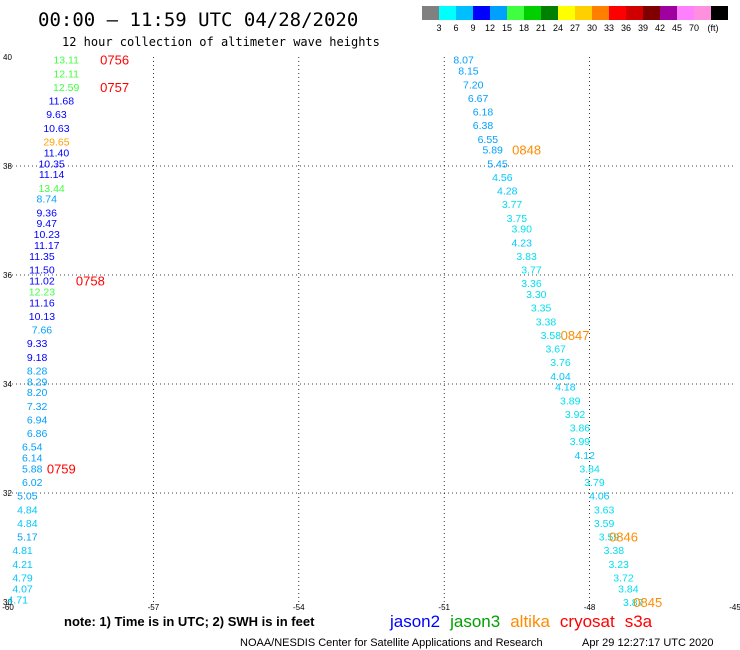  What do you see at coordinates (8, 607) in the screenshot?
I see `x-tick-label: -60` at bounding box center [8, 607].